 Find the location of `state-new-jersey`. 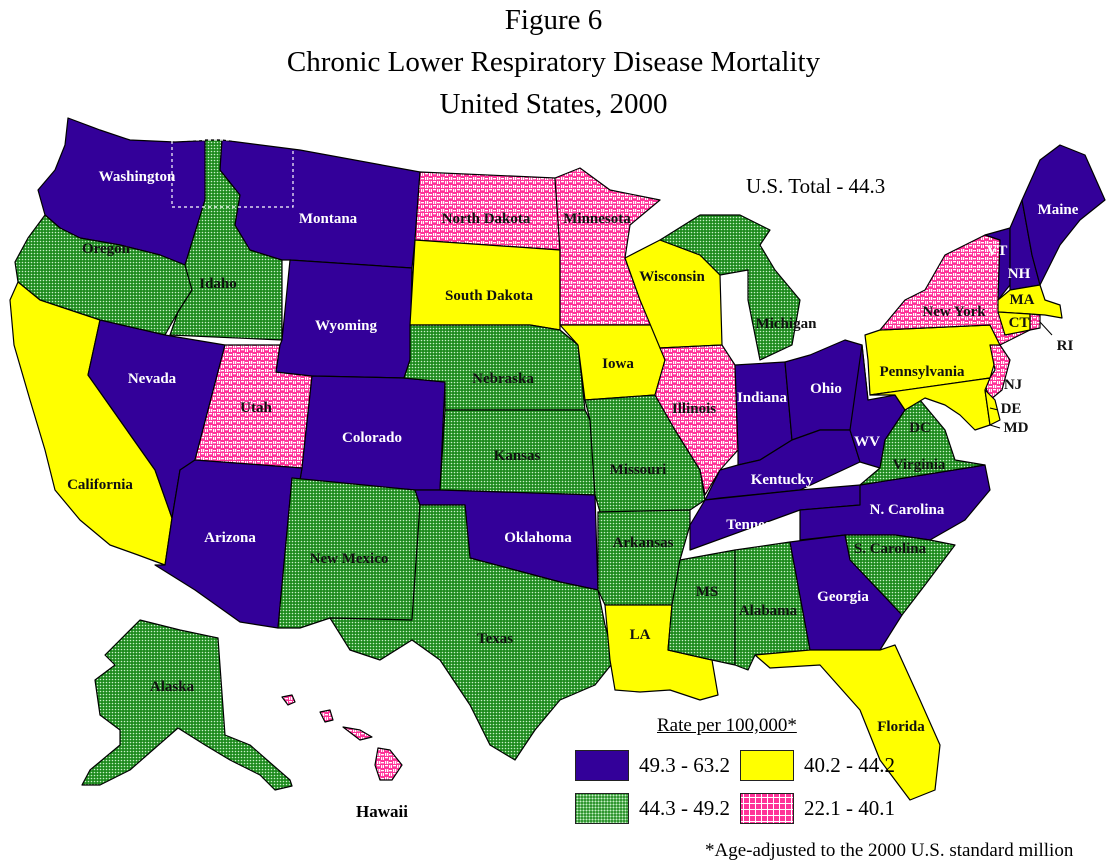

state-new-jersey is located at coordinates (997, 372).